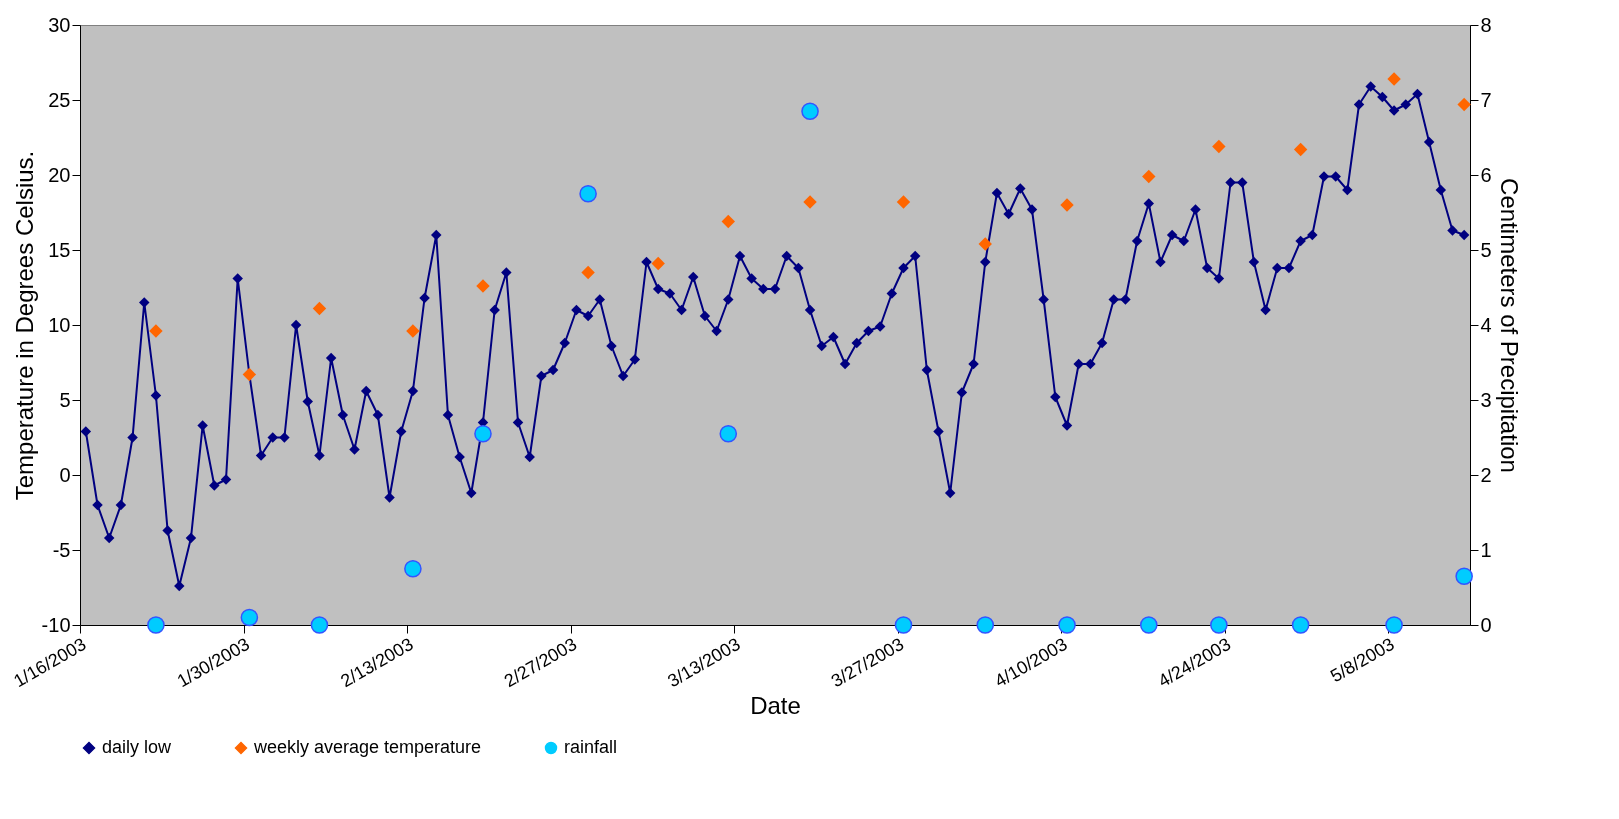 This screenshot has height=819, width=1619. Describe the element at coordinates (24, 325) in the screenshot. I see `y-axis-title: Temperature in Degrees Celsius.` at that location.